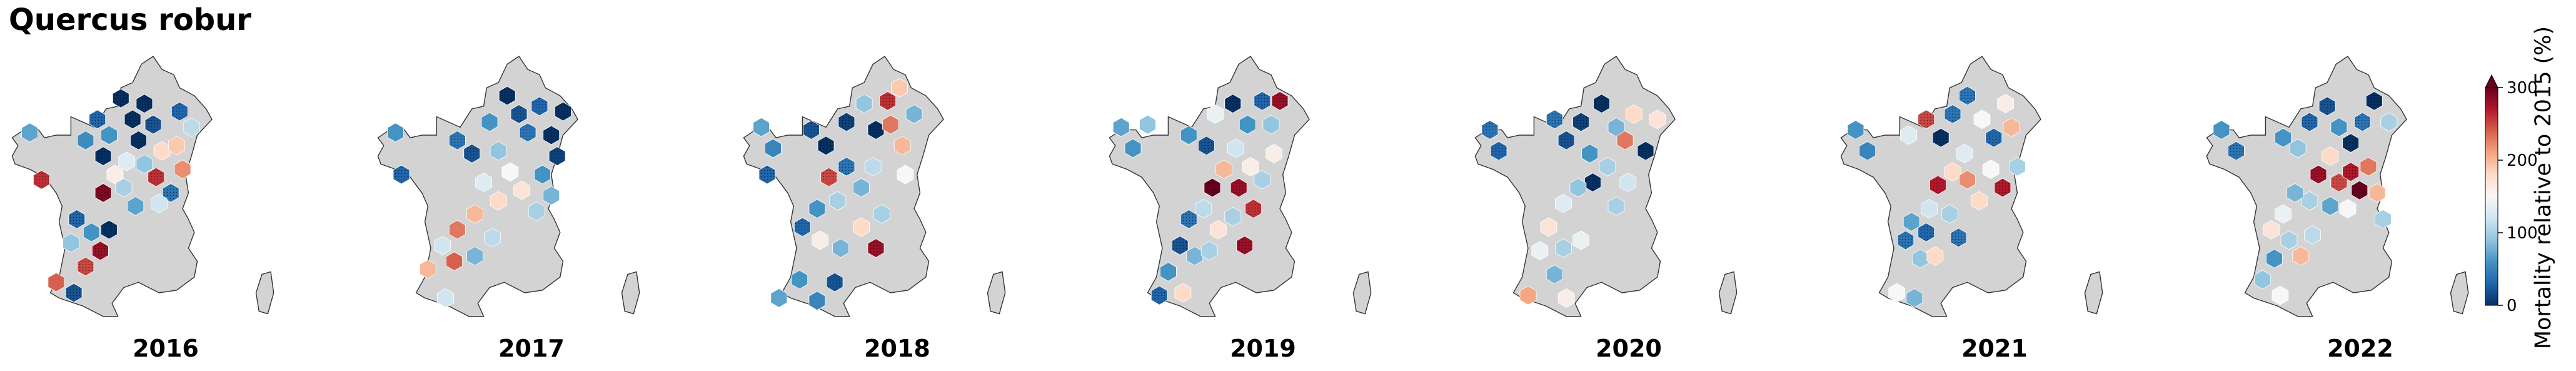 Image resolution: width=2576 pixels, height=371 pixels. Describe the element at coordinates (112, 187) in the screenshot. I see `mainland-france-shape` at that location.